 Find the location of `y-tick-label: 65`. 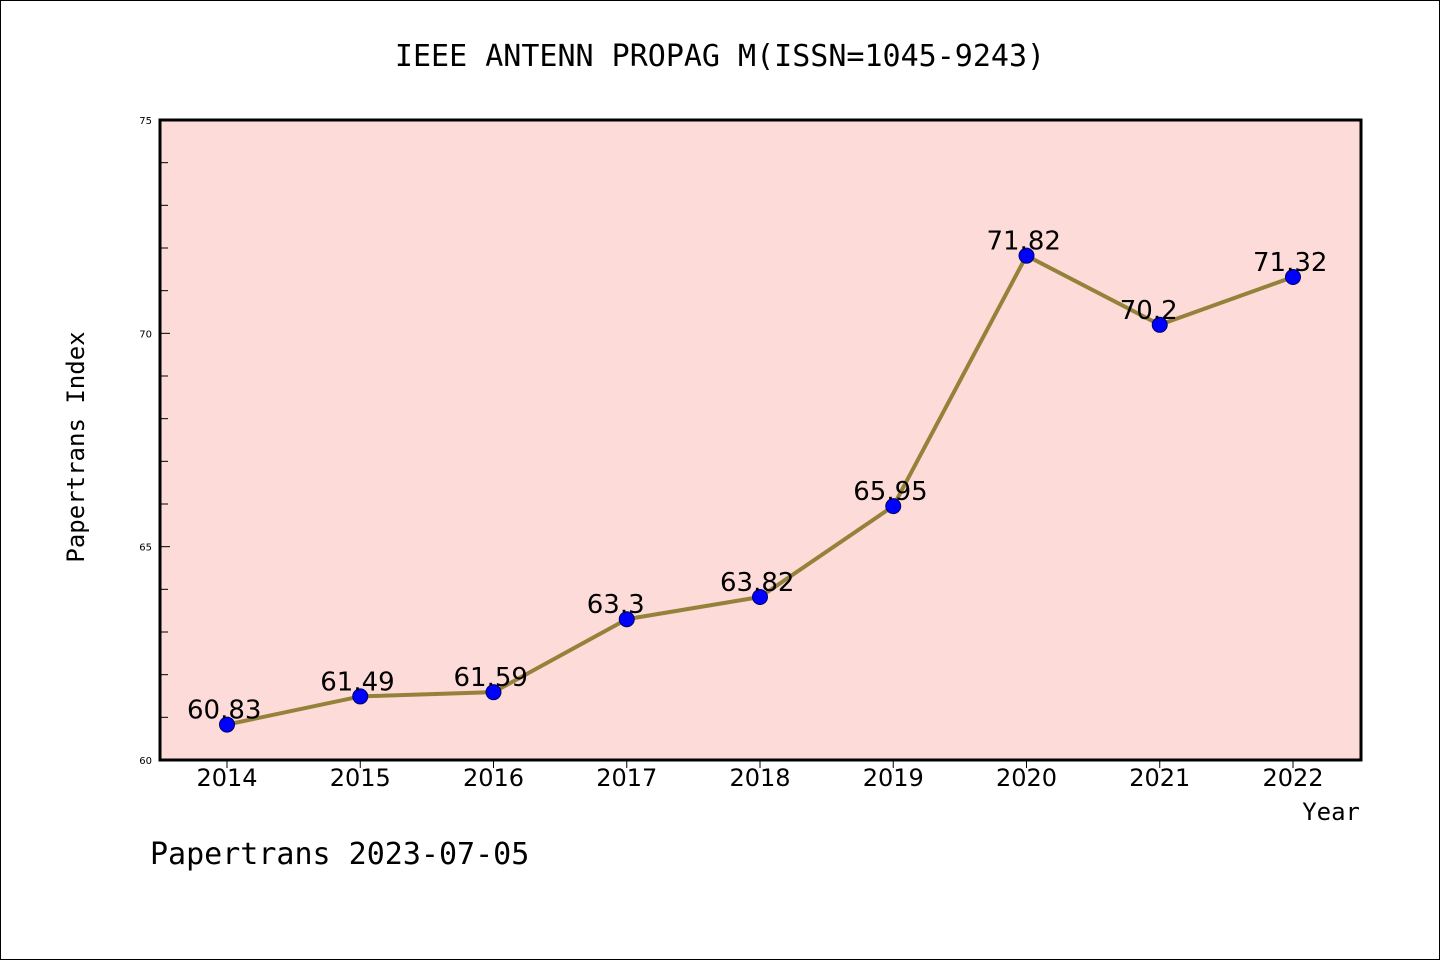

y-tick-label: 65 is located at coordinates (145, 548).